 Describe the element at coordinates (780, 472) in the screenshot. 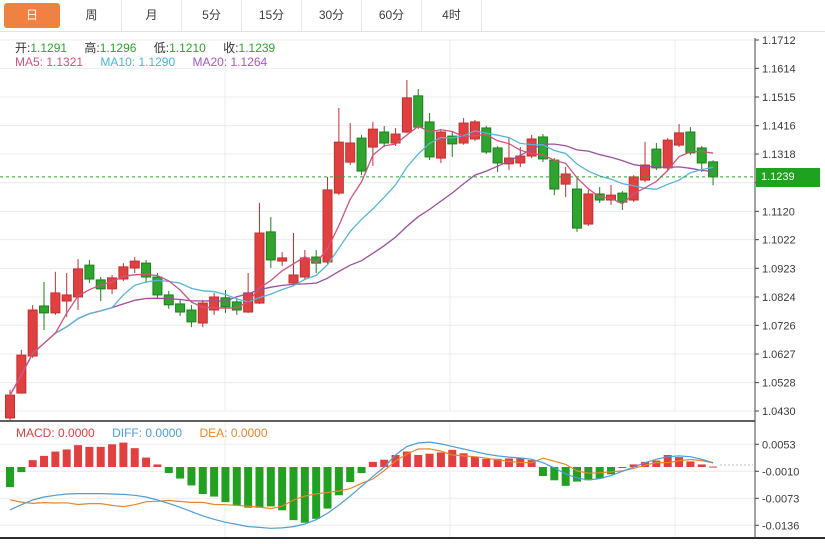

I see `svg-text: -0.0010` at that location.